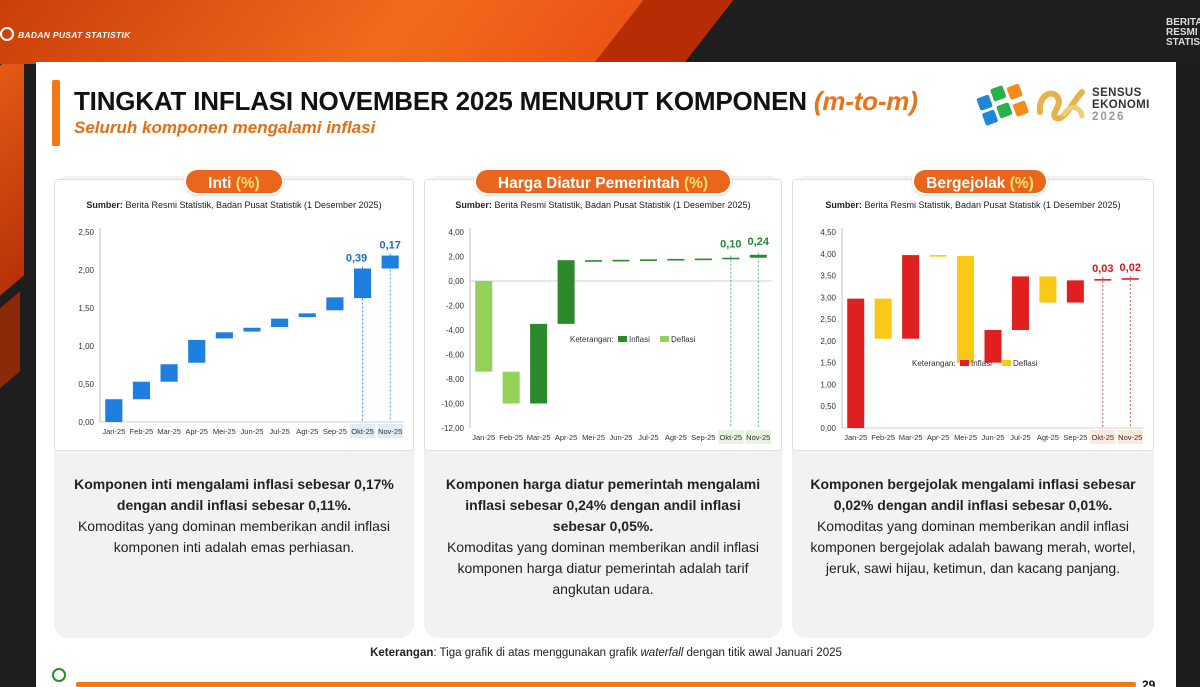  What do you see at coordinates (279, 431) in the screenshot?
I see `x-tick-label: Jul-25` at bounding box center [279, 431].